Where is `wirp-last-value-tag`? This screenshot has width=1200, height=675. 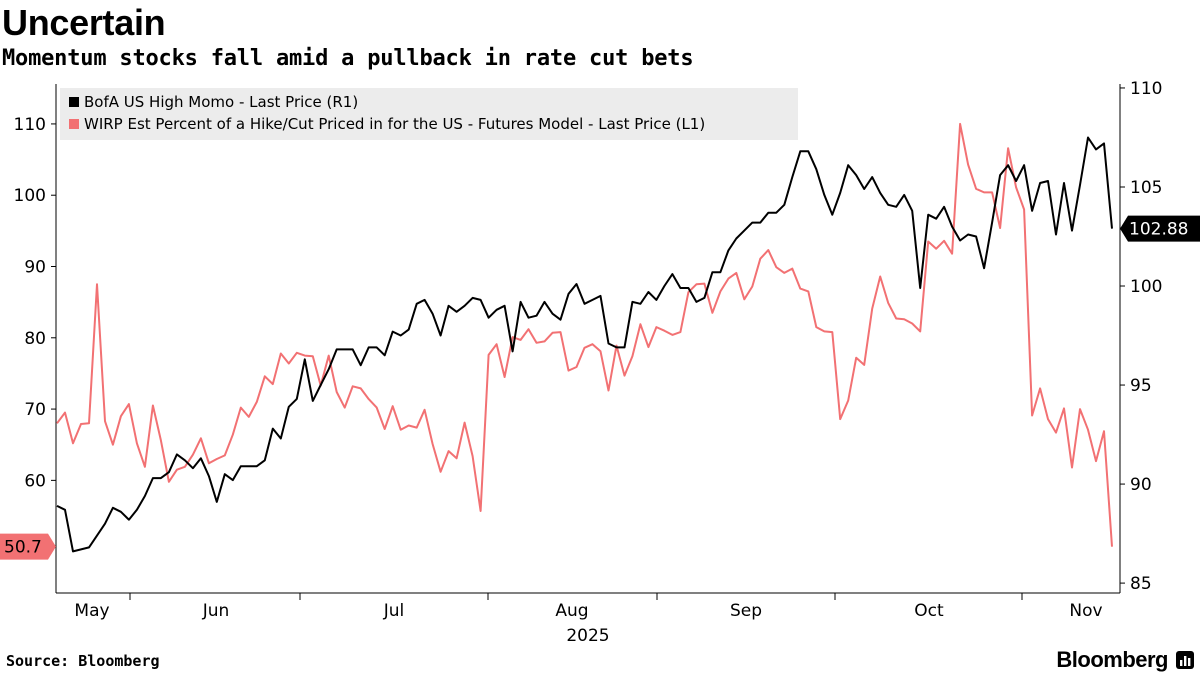 wirp-last-value-tag is located at coordinates (28, 546).